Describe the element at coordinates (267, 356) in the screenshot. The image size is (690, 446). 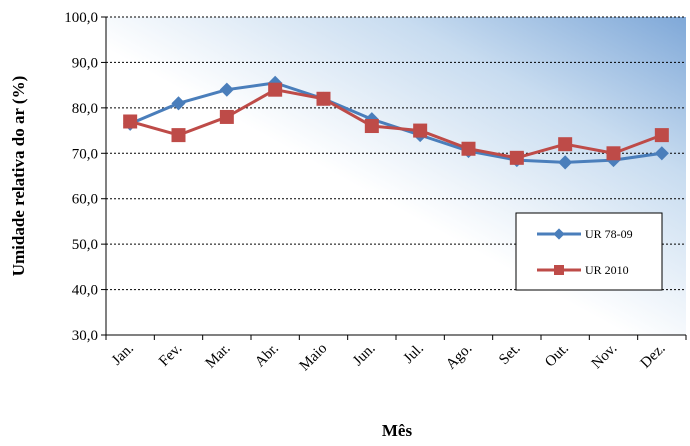
I see `x-tick-label: Abr.` at that location.